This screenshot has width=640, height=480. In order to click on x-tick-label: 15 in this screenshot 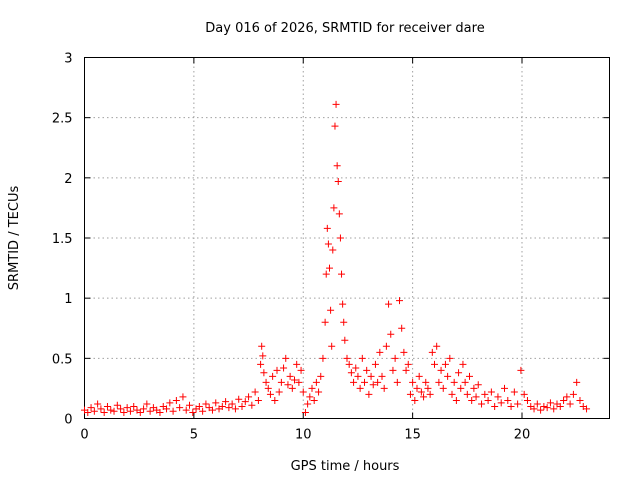, I will do `click(412, 435)`.